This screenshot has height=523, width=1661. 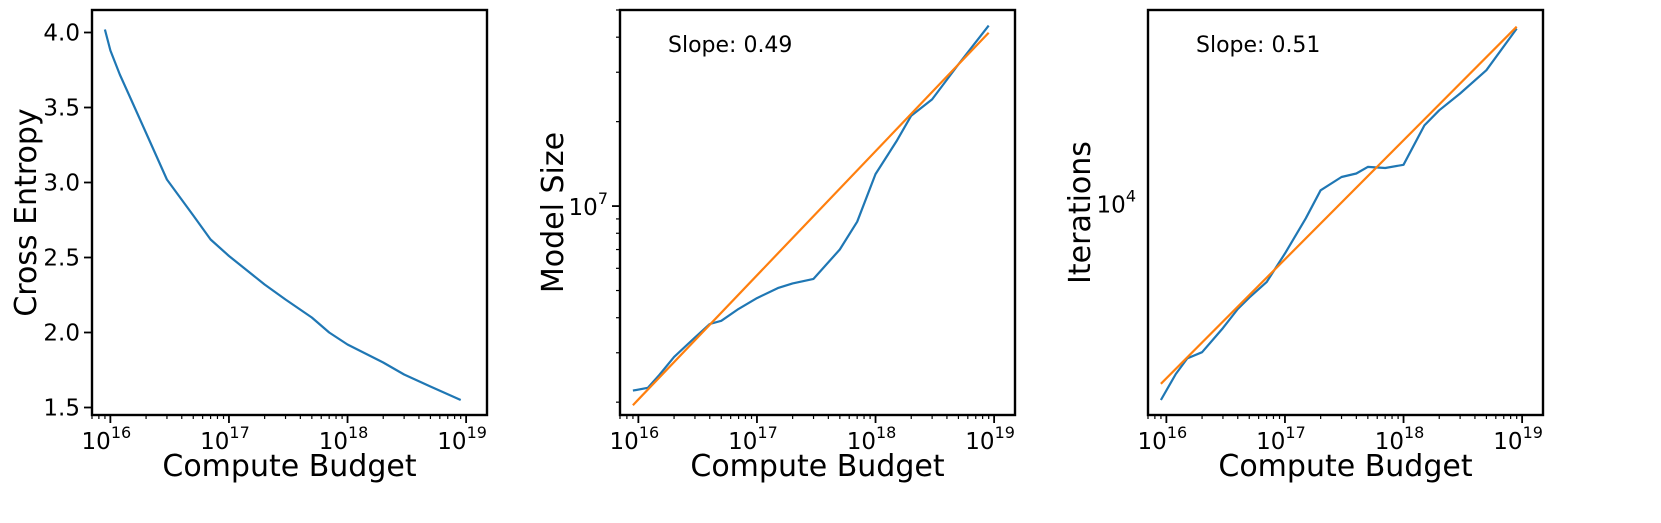 I want to click on y-tick-label: 1.5, so click(x=61, y=409).